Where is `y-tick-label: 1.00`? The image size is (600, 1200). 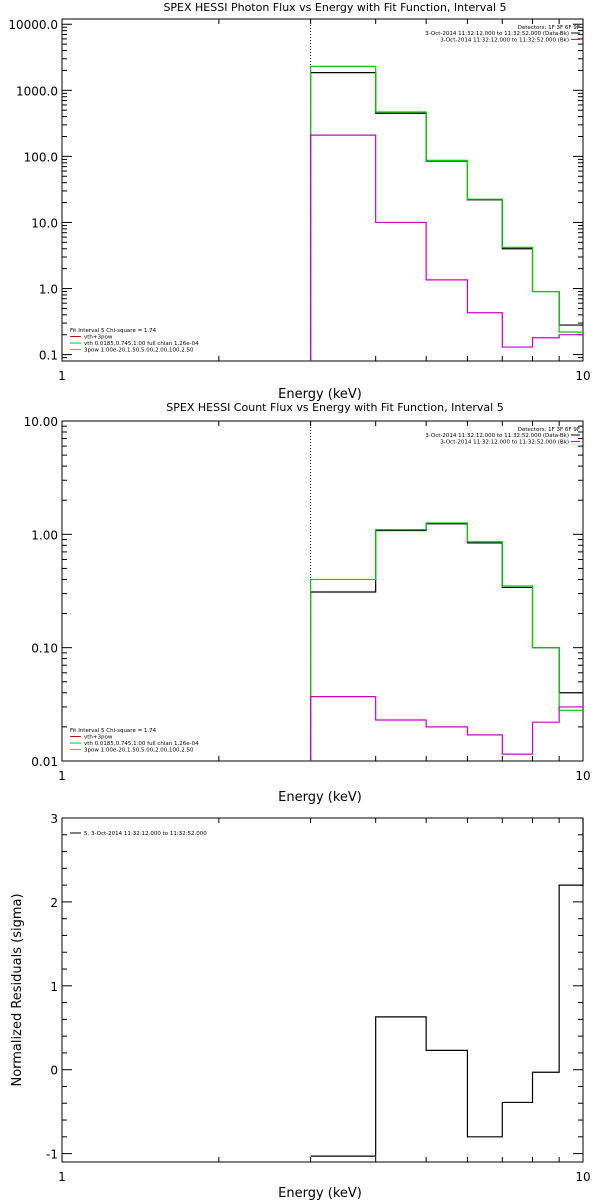
y-tick-label: 1.00 is located at coordinates (44, 535).